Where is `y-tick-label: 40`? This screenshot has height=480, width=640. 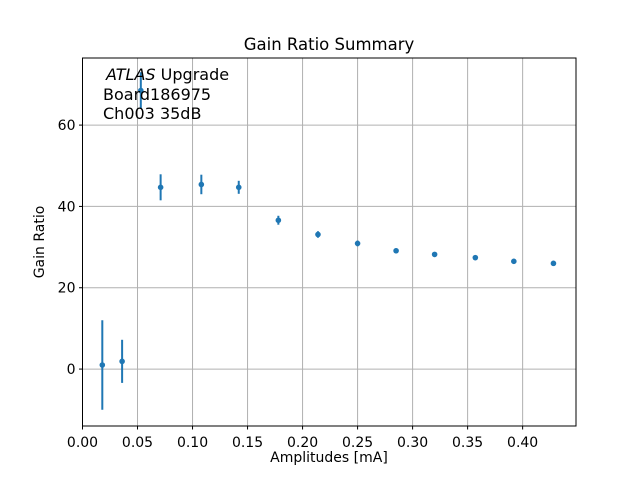 y-tick-label: 40 is located at coordinates (67, 207).